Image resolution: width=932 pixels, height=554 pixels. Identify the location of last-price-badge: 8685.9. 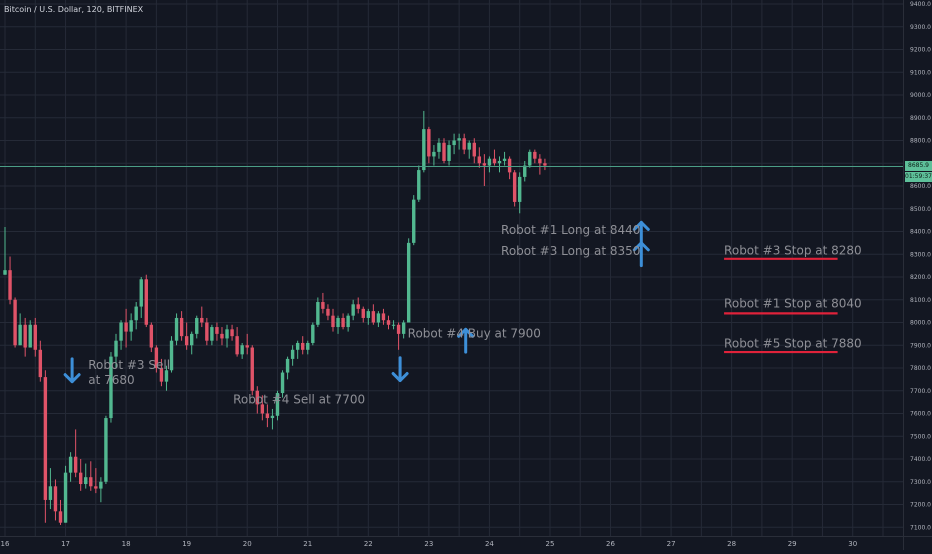
(918, 166).